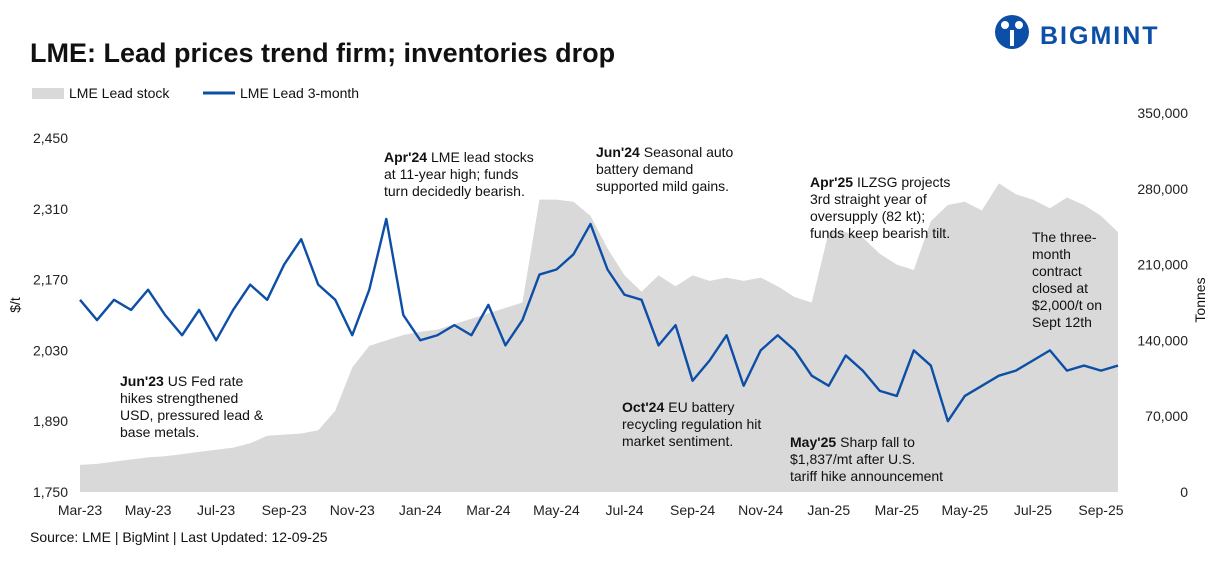 The width and height of the screenshot is (1210, 561). I want to click on annotation-line: contract, so click(1057, 271).